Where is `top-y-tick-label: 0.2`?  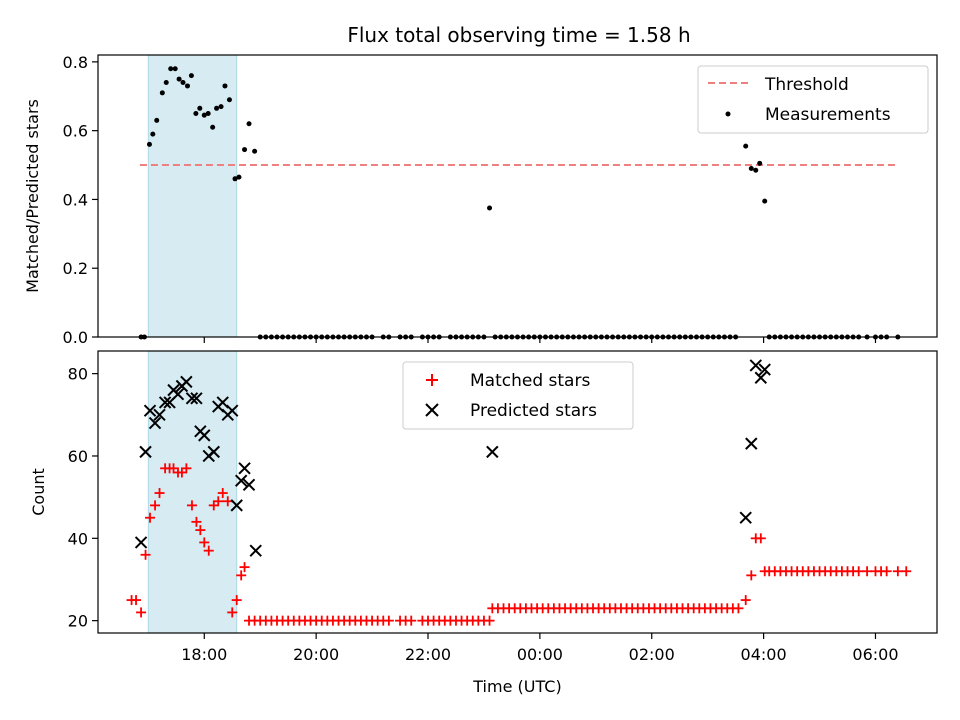 top-y-tick-label: 0.2 is located at coordinates (75, 268).